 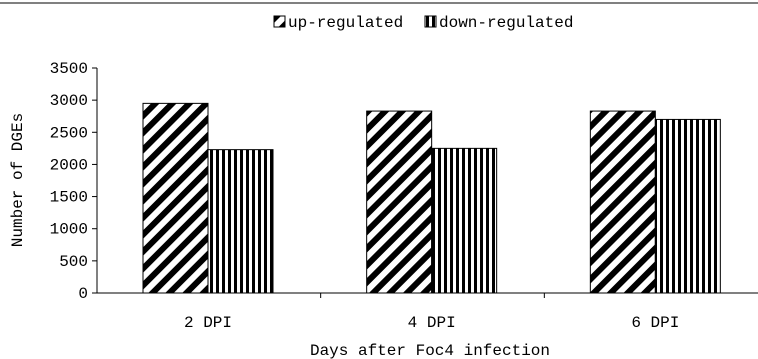 What do you see at coordinates (506, 23) in the screenshot?
I see `legend-label-down-regulated: down-regulated` at bounding box center [506, 23].